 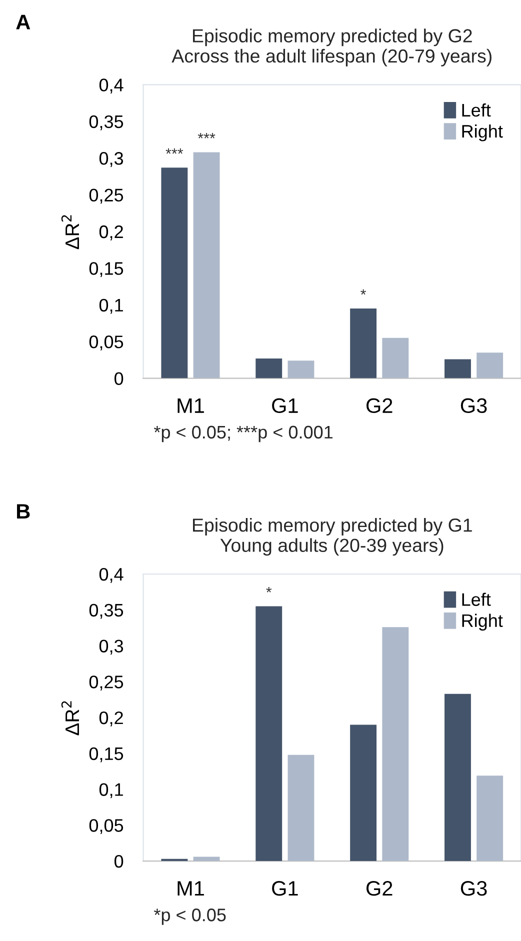 I want to click on text: *p < 0.05; ***p < 0.001, so click(x=243, y=434).